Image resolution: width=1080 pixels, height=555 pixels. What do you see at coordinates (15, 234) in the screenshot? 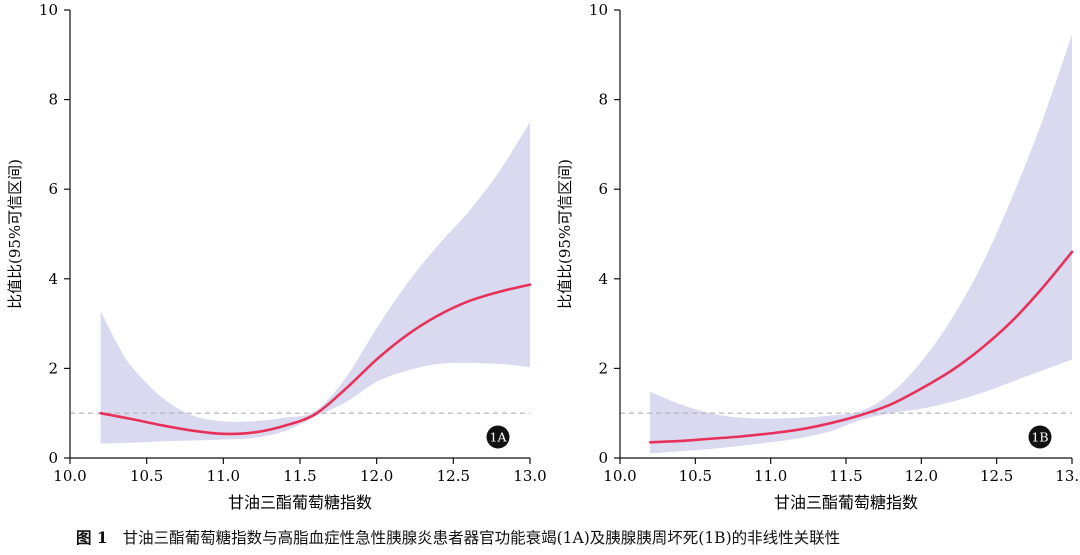
I see `panel-1a-y-axis-label: 比值比(95%可信区间)` at bounding box center [15, 234].